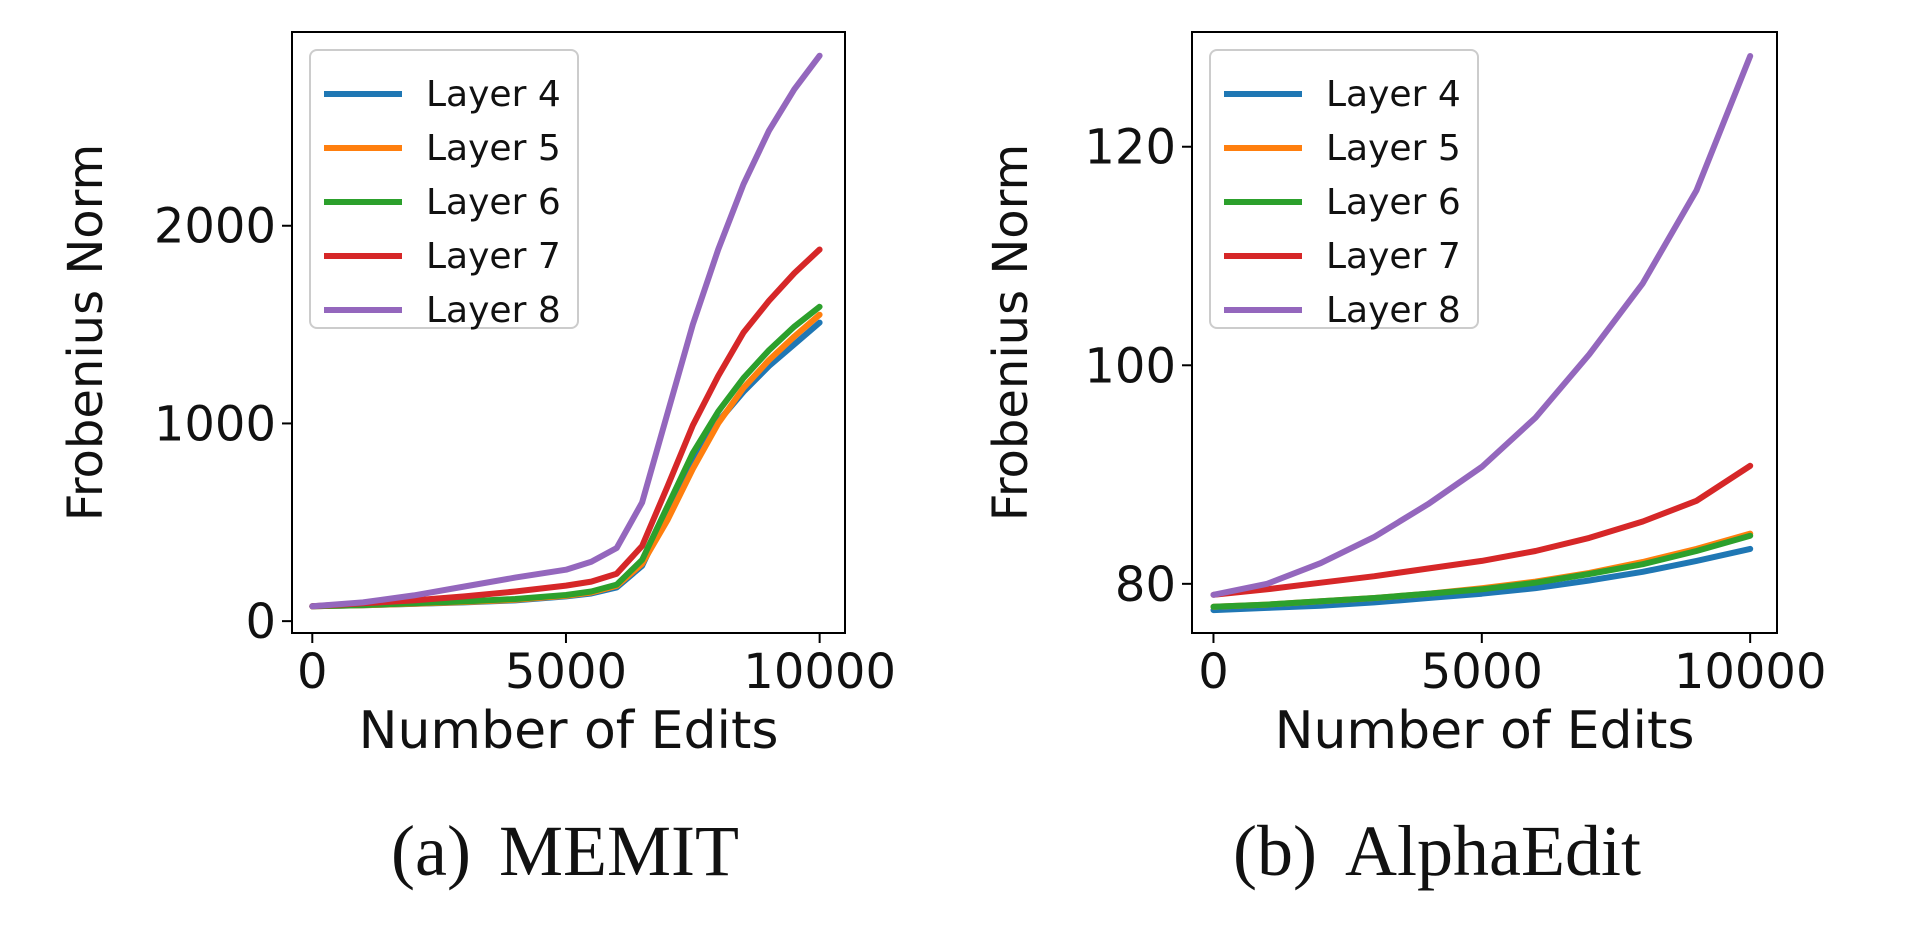  I want to click on y-tick-label: 0, so click(260, 622).